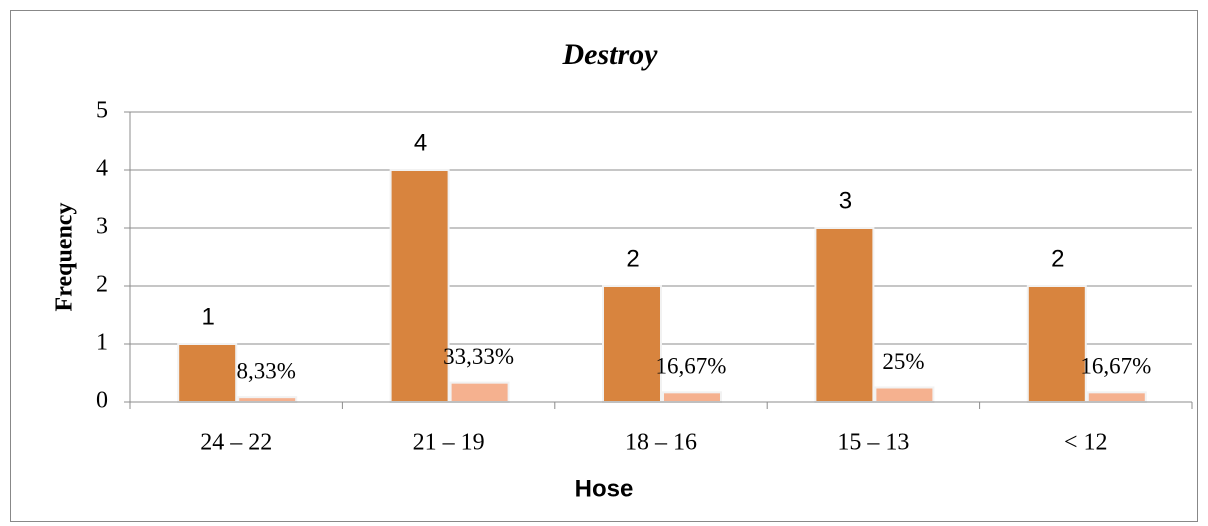  What do you see at coordinates (610, 54) in the screenshot?
I see `chart-title: Destroy` at bounding box center [610, 54].